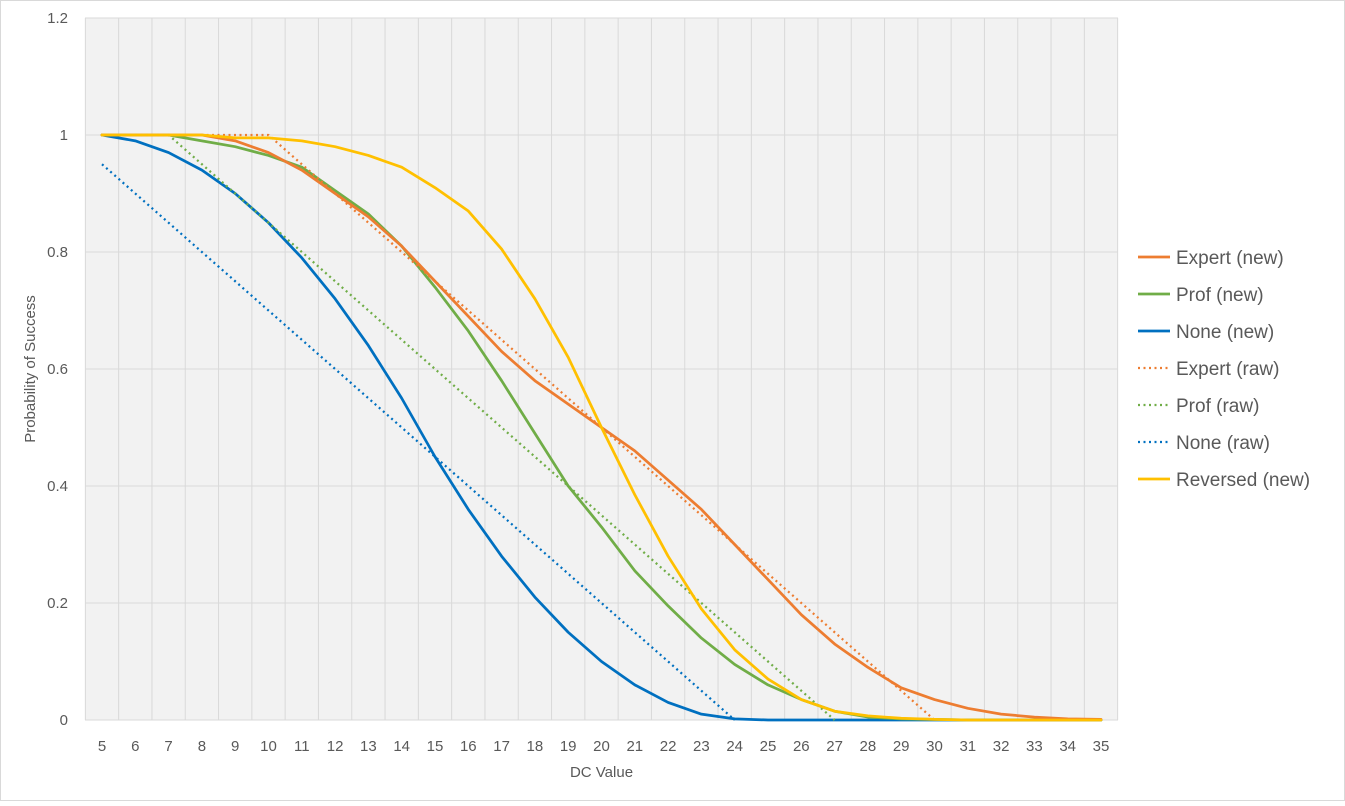 This screenshot has width=1345, height=806. What do you see at coordinates (934, 746) in the screenshot?
I see `x-tick-label: 30` at bounding box center [934, 746].